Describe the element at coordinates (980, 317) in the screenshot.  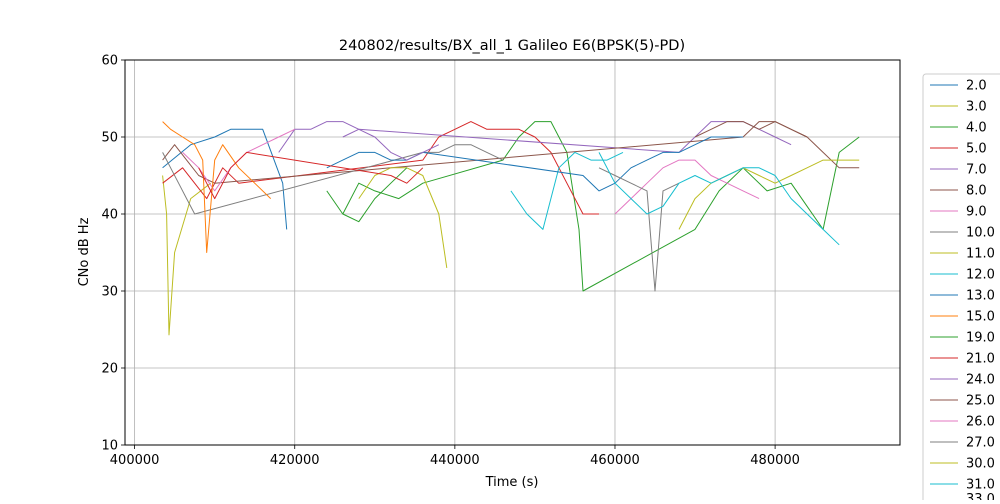
I see `legend-label: 15.0` at that location.